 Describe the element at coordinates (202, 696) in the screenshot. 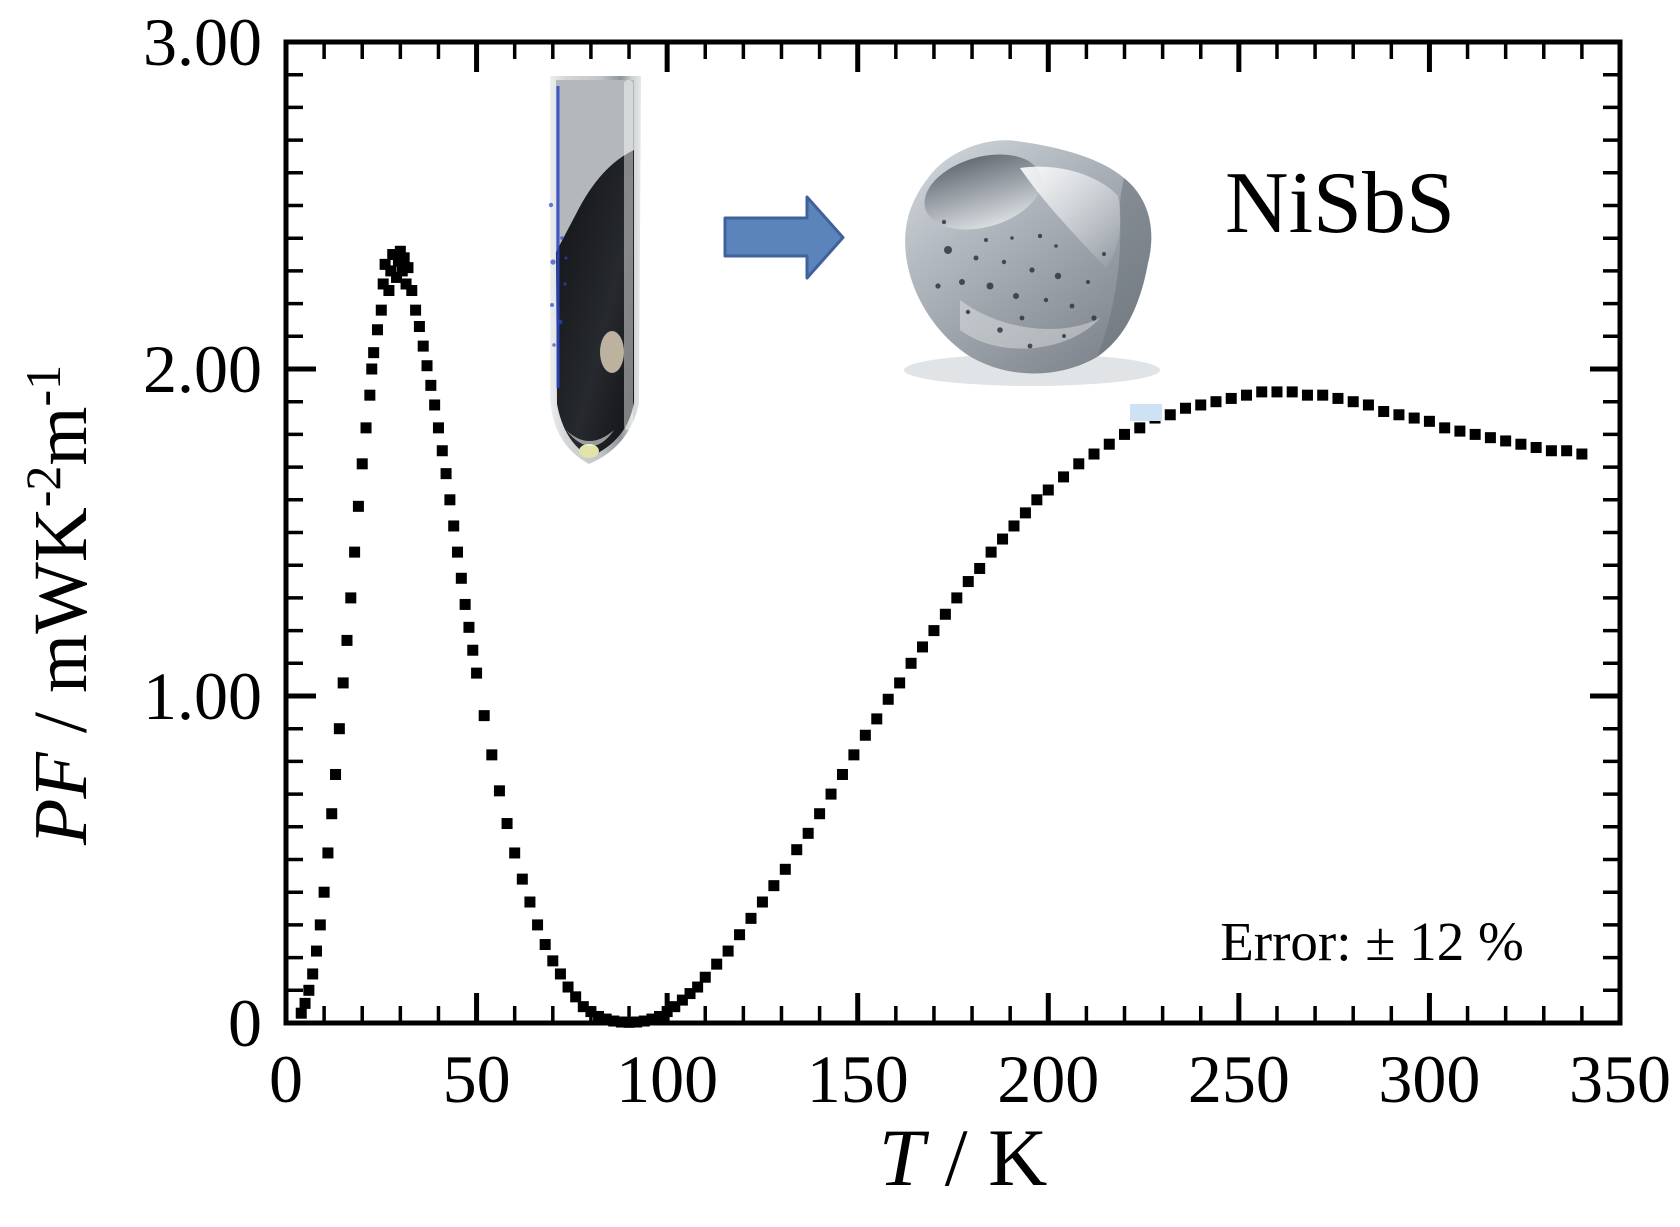

I see `y-tick-label: 1.00` at that location.